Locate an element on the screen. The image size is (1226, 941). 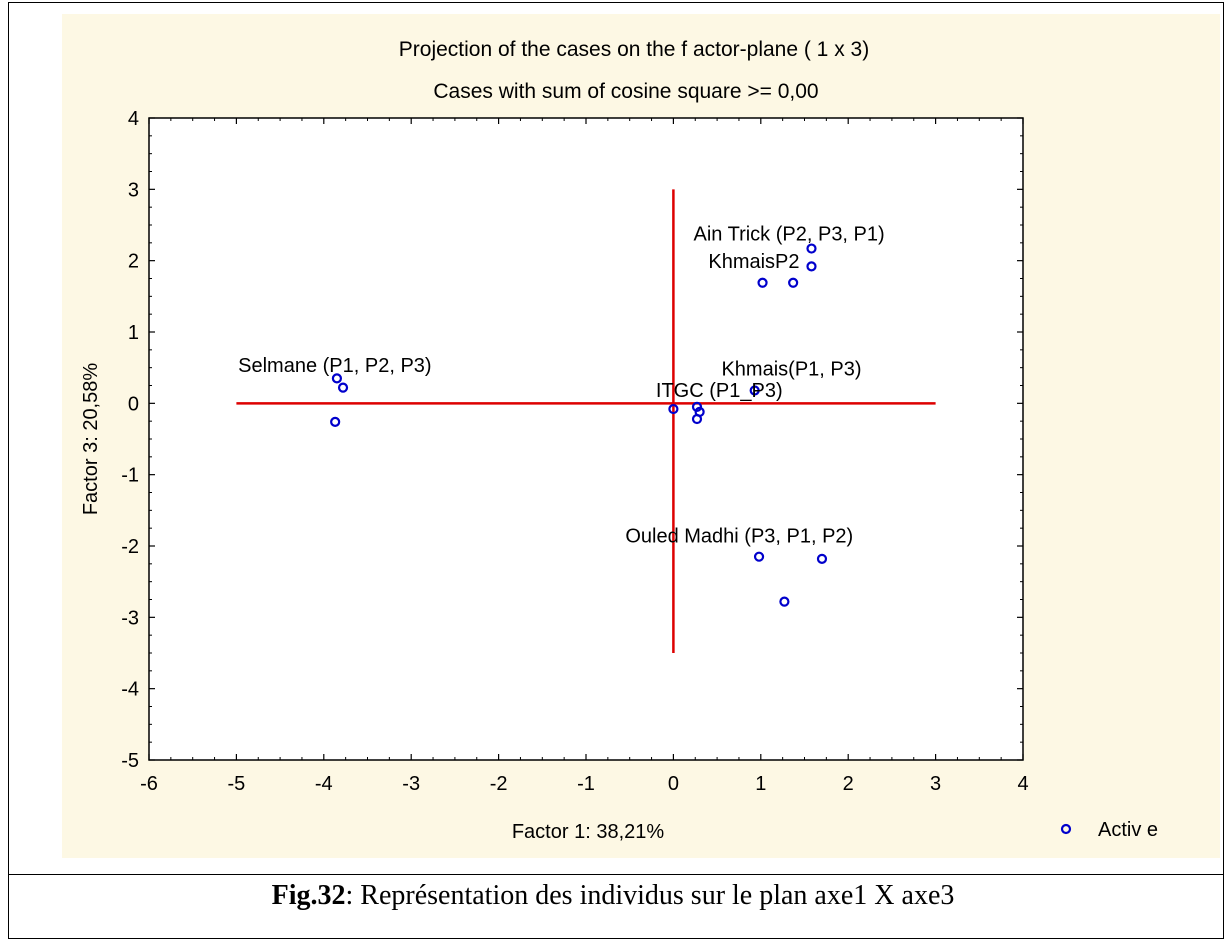
y-tick-label: -4 is located at coordinates (130, 690).